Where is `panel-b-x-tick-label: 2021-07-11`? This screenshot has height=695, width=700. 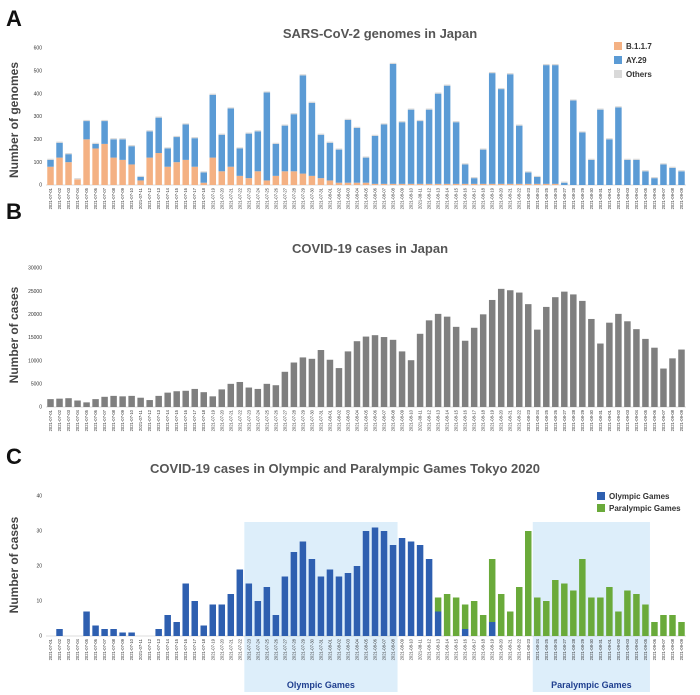
panel-b-x-tick-label: 2021-07-11 is located at coordinates (140, 420).